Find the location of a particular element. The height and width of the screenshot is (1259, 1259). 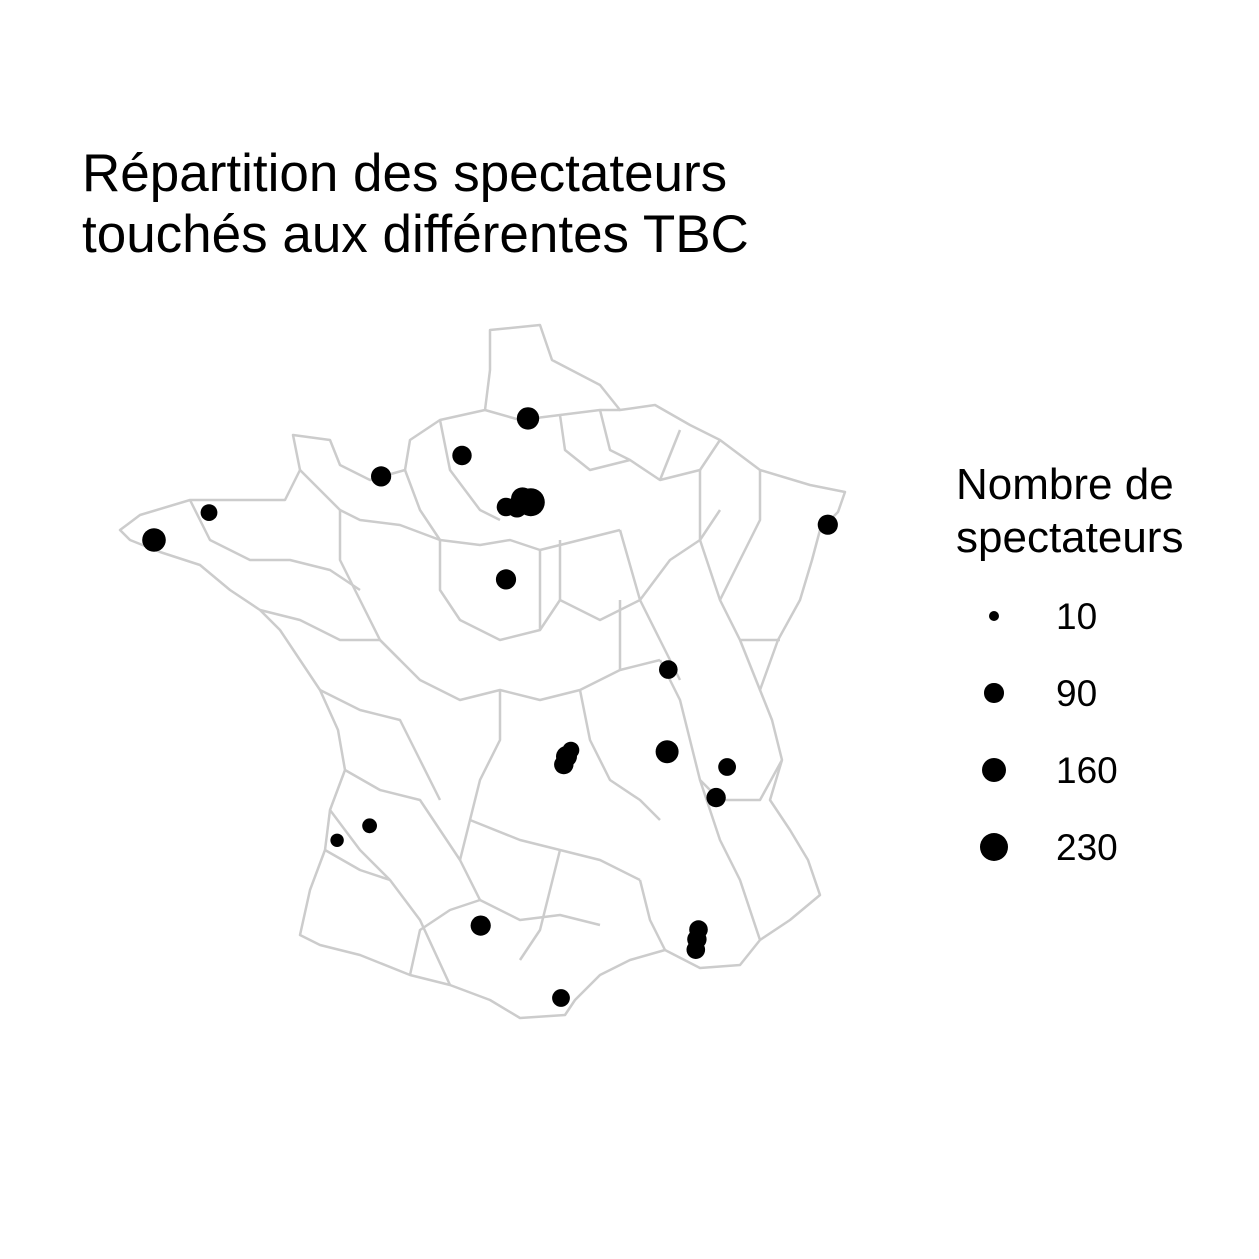

legend-item: 230 is located at coordinates (1096, 847).